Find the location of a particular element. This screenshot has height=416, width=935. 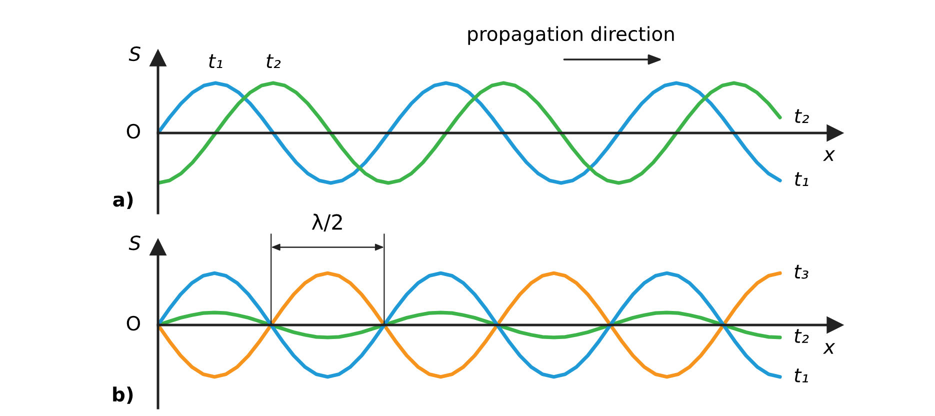

text: t₂ is located at coordinates (273, 61).